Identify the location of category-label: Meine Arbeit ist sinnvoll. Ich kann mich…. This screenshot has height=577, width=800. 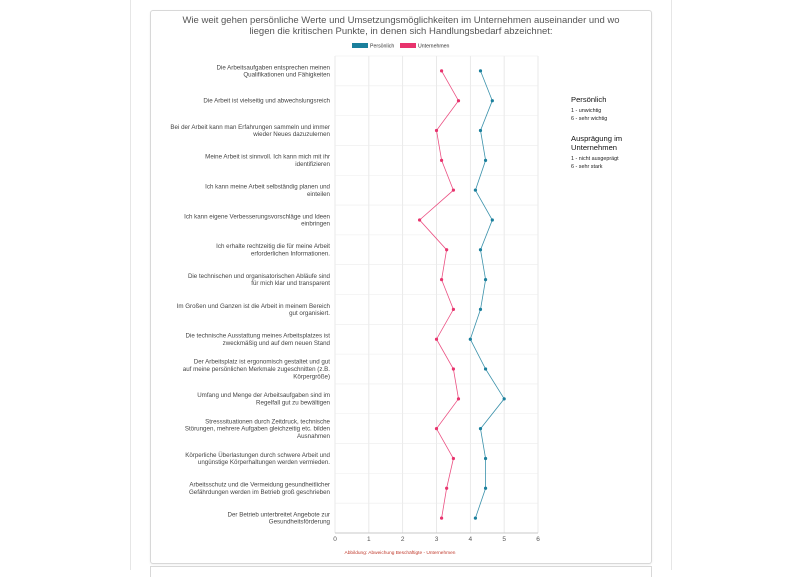
(267, 157).